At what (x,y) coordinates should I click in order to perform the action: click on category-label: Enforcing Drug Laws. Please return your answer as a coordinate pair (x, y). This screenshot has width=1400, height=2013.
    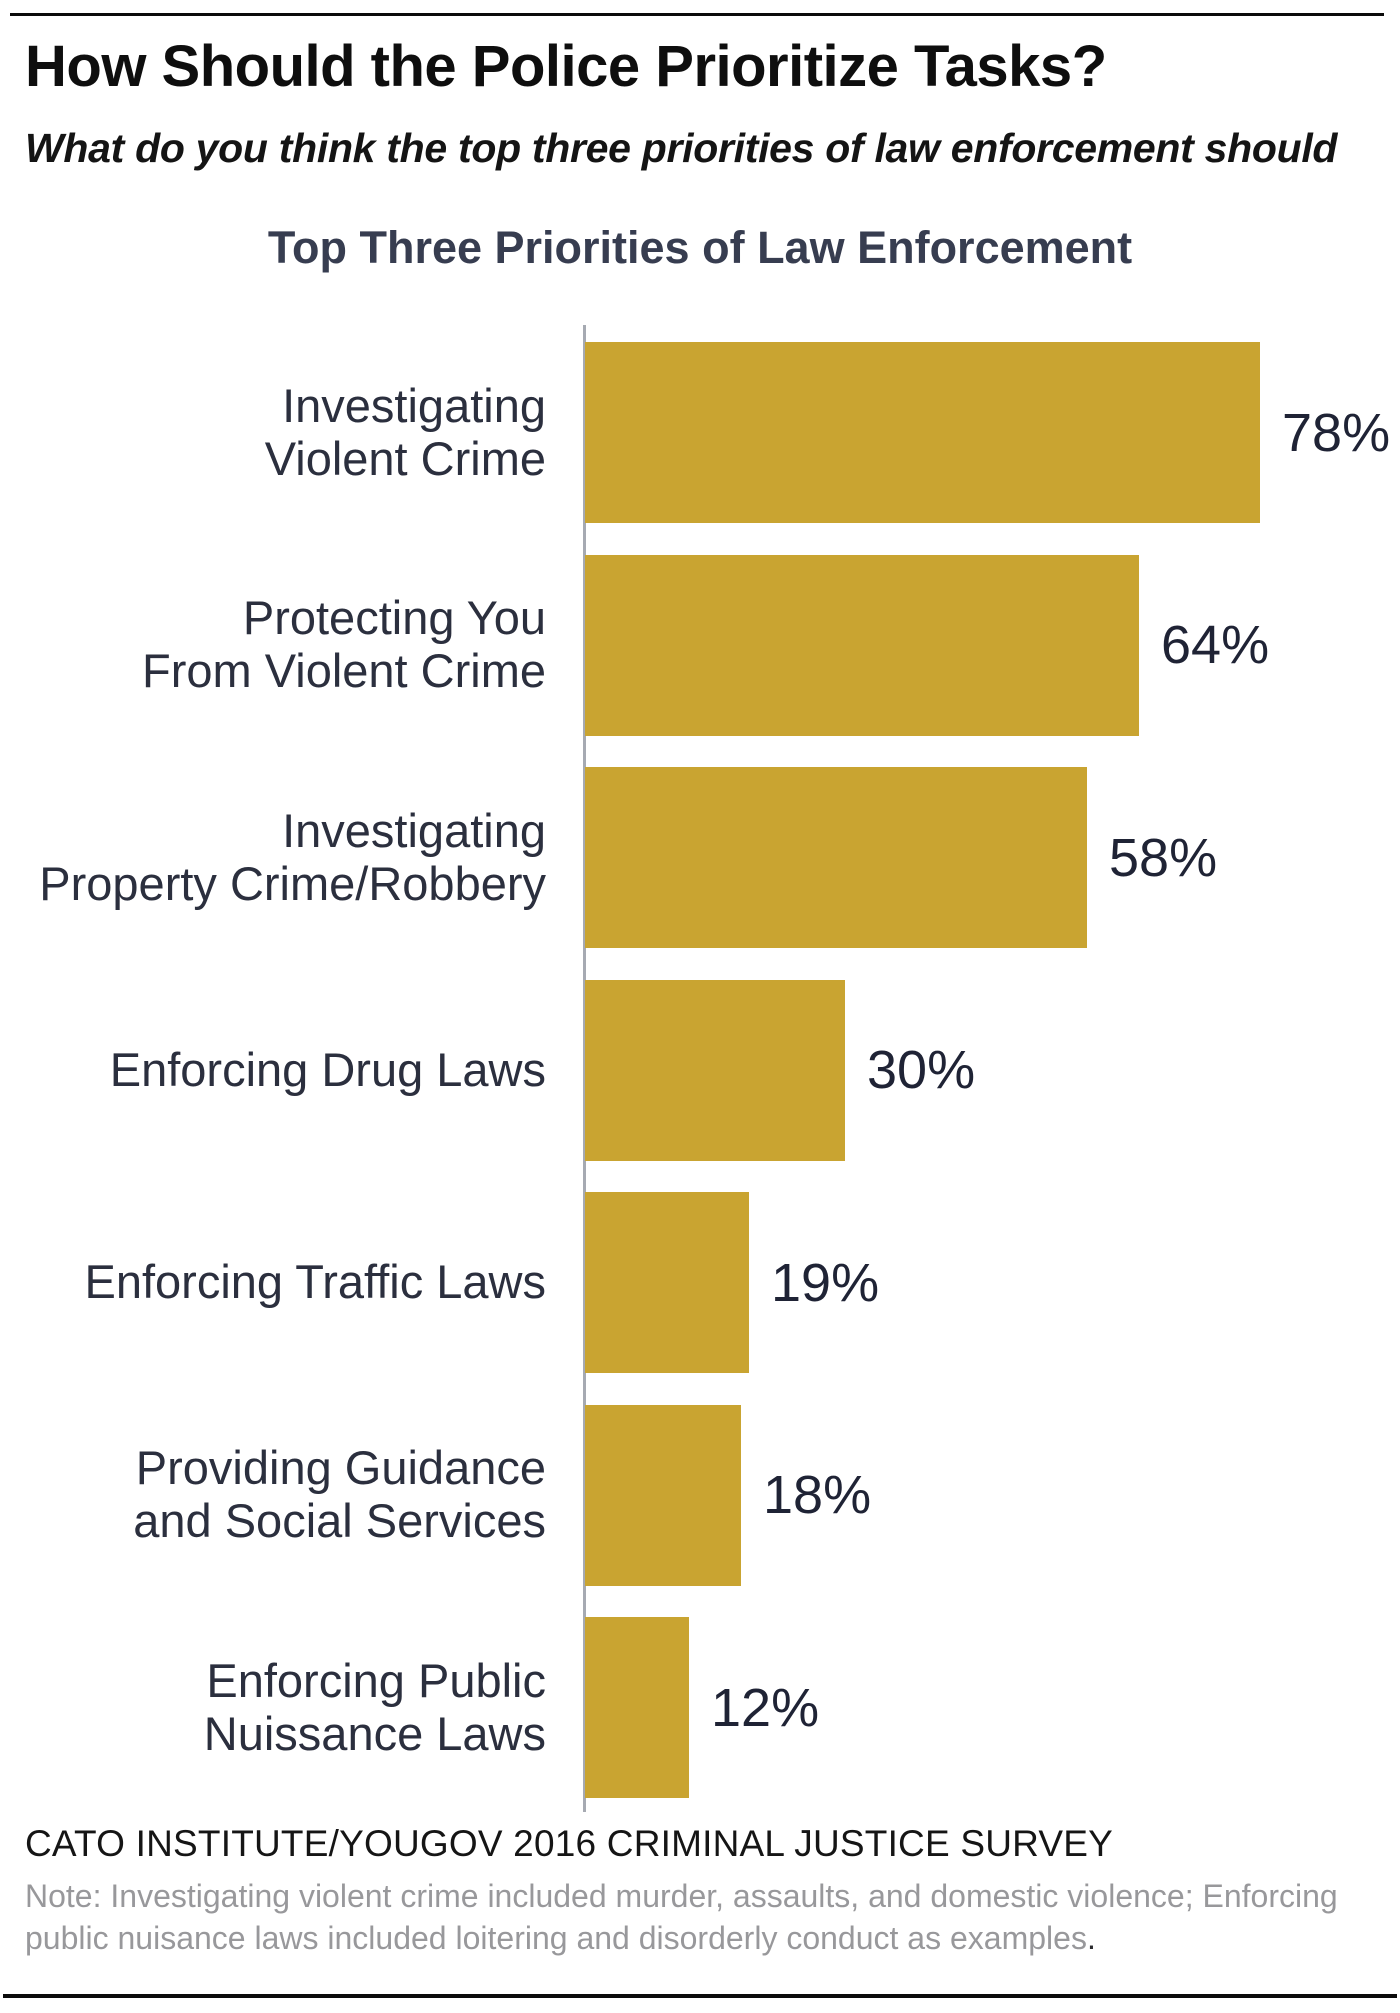
    Looking at the image, I should click on (327, 1069).